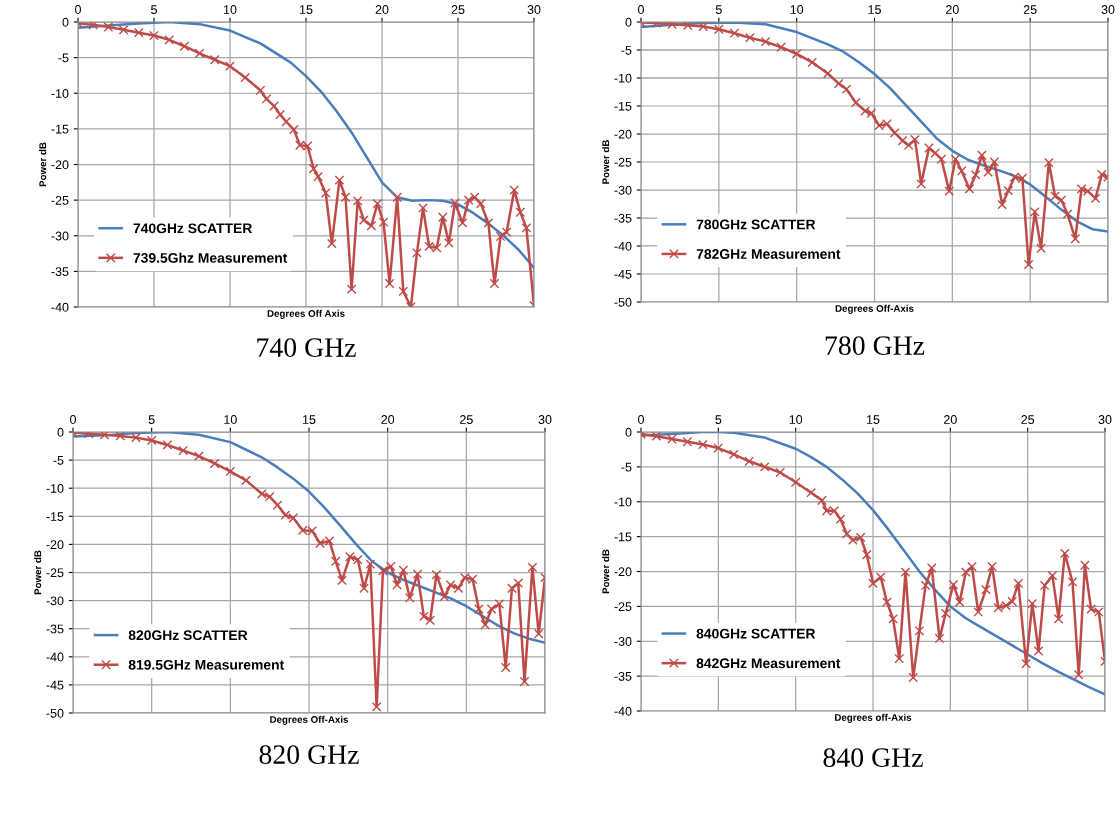  Describe the element at coordinates (382, 9) in the screenshot. I see `x-tick-label: 20` at that location.